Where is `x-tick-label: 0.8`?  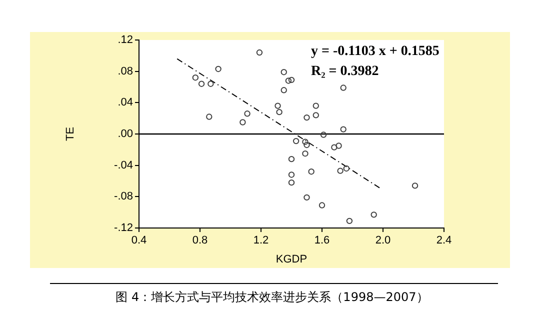
x-tick-label: 0.8 is located at coordinates (200, 240).